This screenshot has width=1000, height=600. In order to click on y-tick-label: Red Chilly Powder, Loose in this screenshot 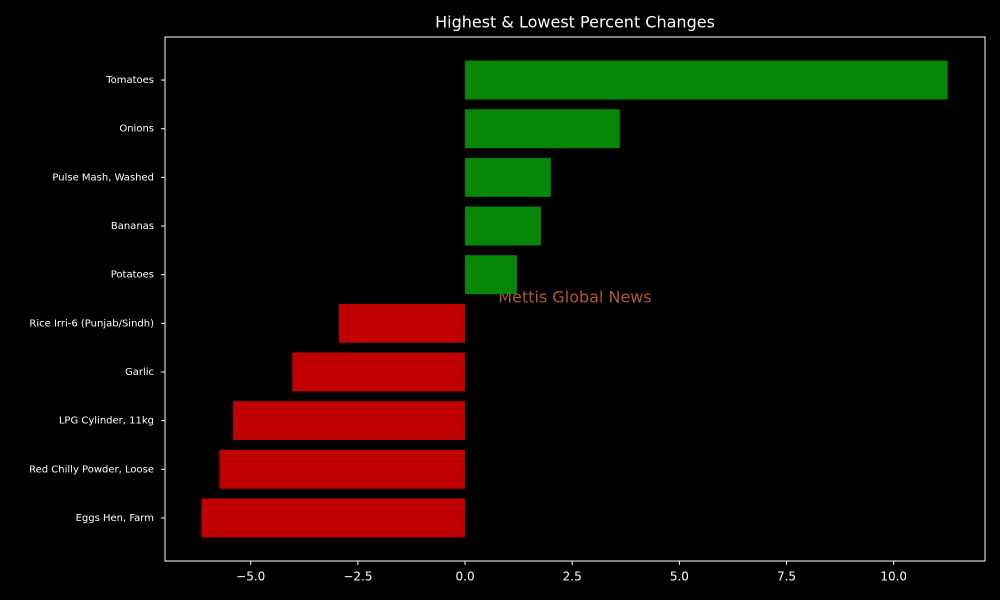, I will do `click(91, 469)`.